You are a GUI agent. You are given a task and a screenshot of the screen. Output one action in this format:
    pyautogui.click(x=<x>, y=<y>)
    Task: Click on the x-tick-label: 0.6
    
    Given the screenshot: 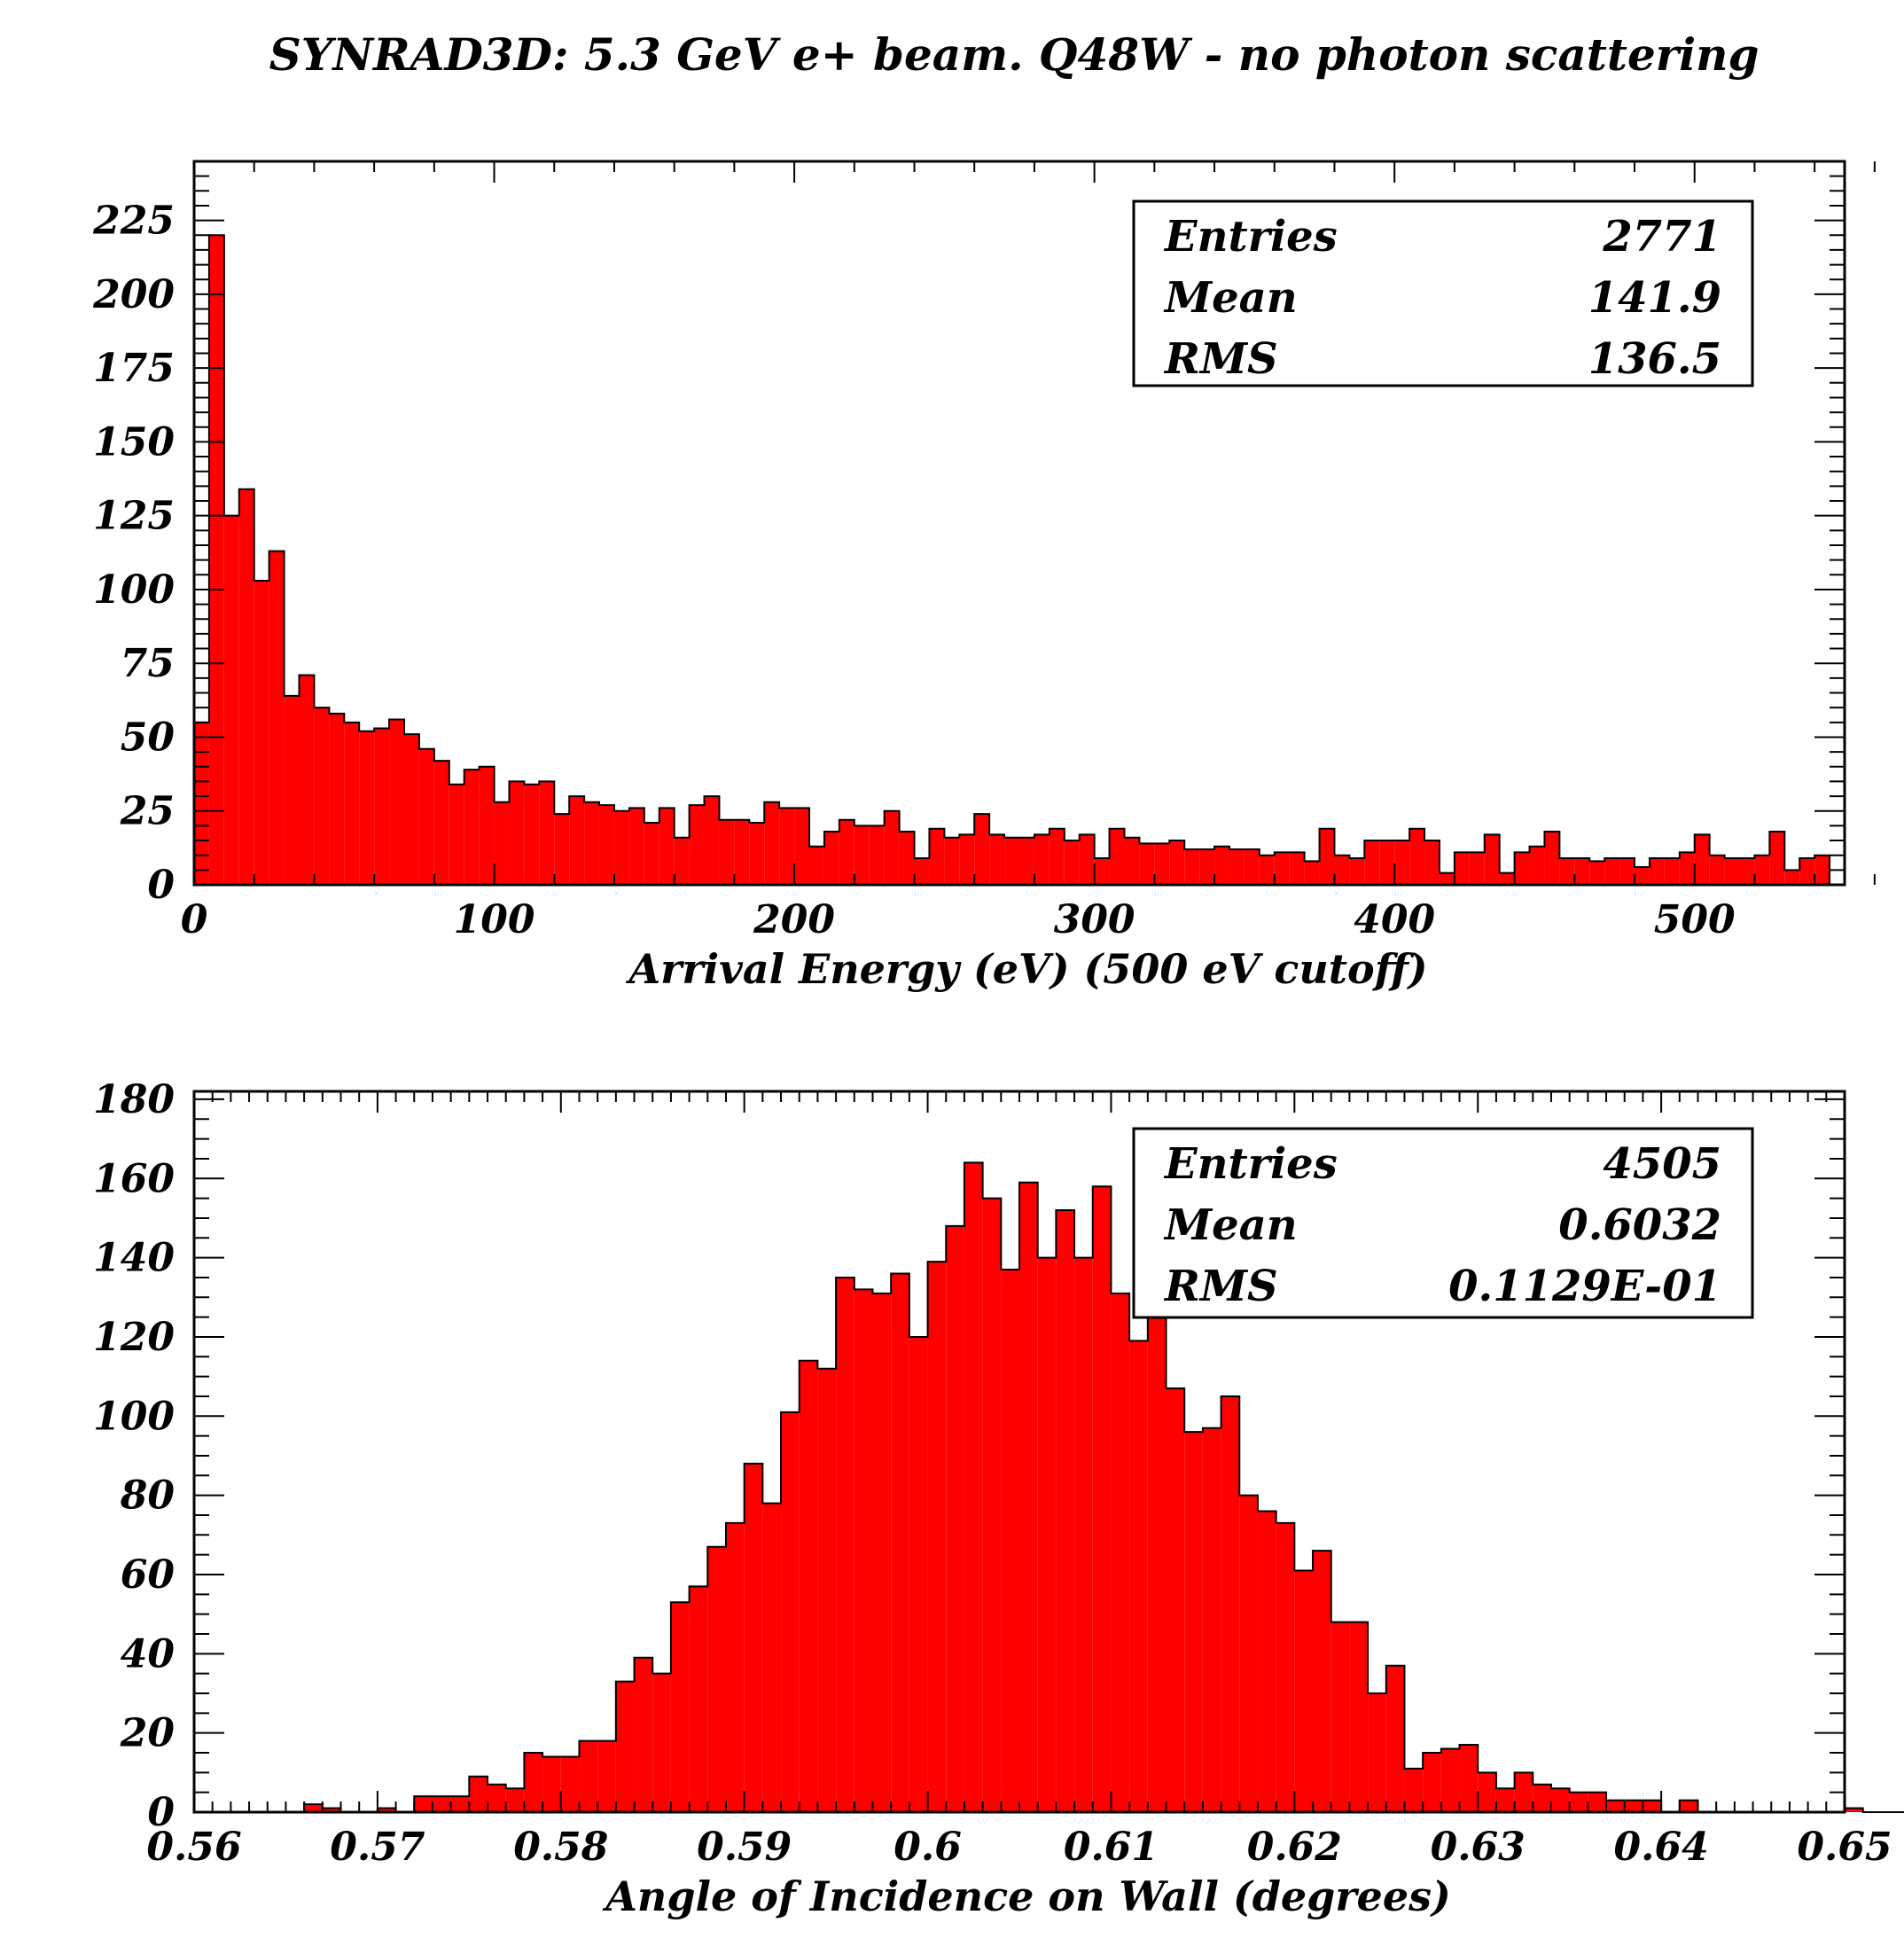 What is the action you would take?
    pyautogui.click(x=927, y=1847)
    